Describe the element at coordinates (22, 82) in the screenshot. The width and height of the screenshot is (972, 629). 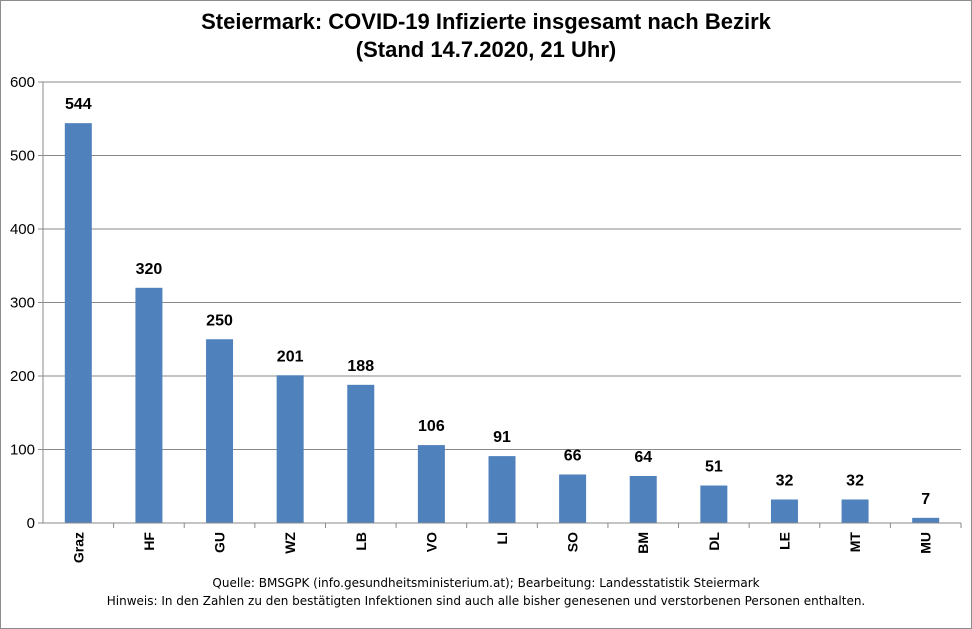
I see `y-tick-label: 600` at that location.